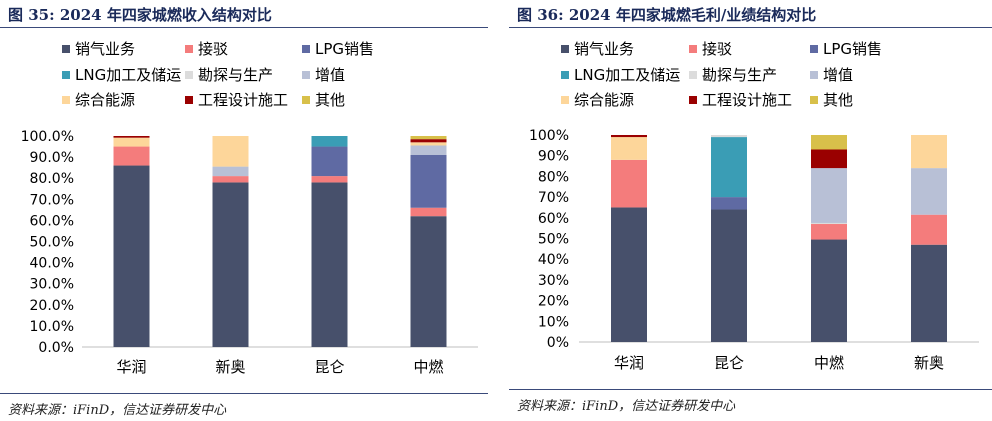 This screenshot has width=992, height=421. What do you see at coordinates (553, 281) in the screenshot?
I see `y-tick-label: 30%` at bounding box center [553, 281].